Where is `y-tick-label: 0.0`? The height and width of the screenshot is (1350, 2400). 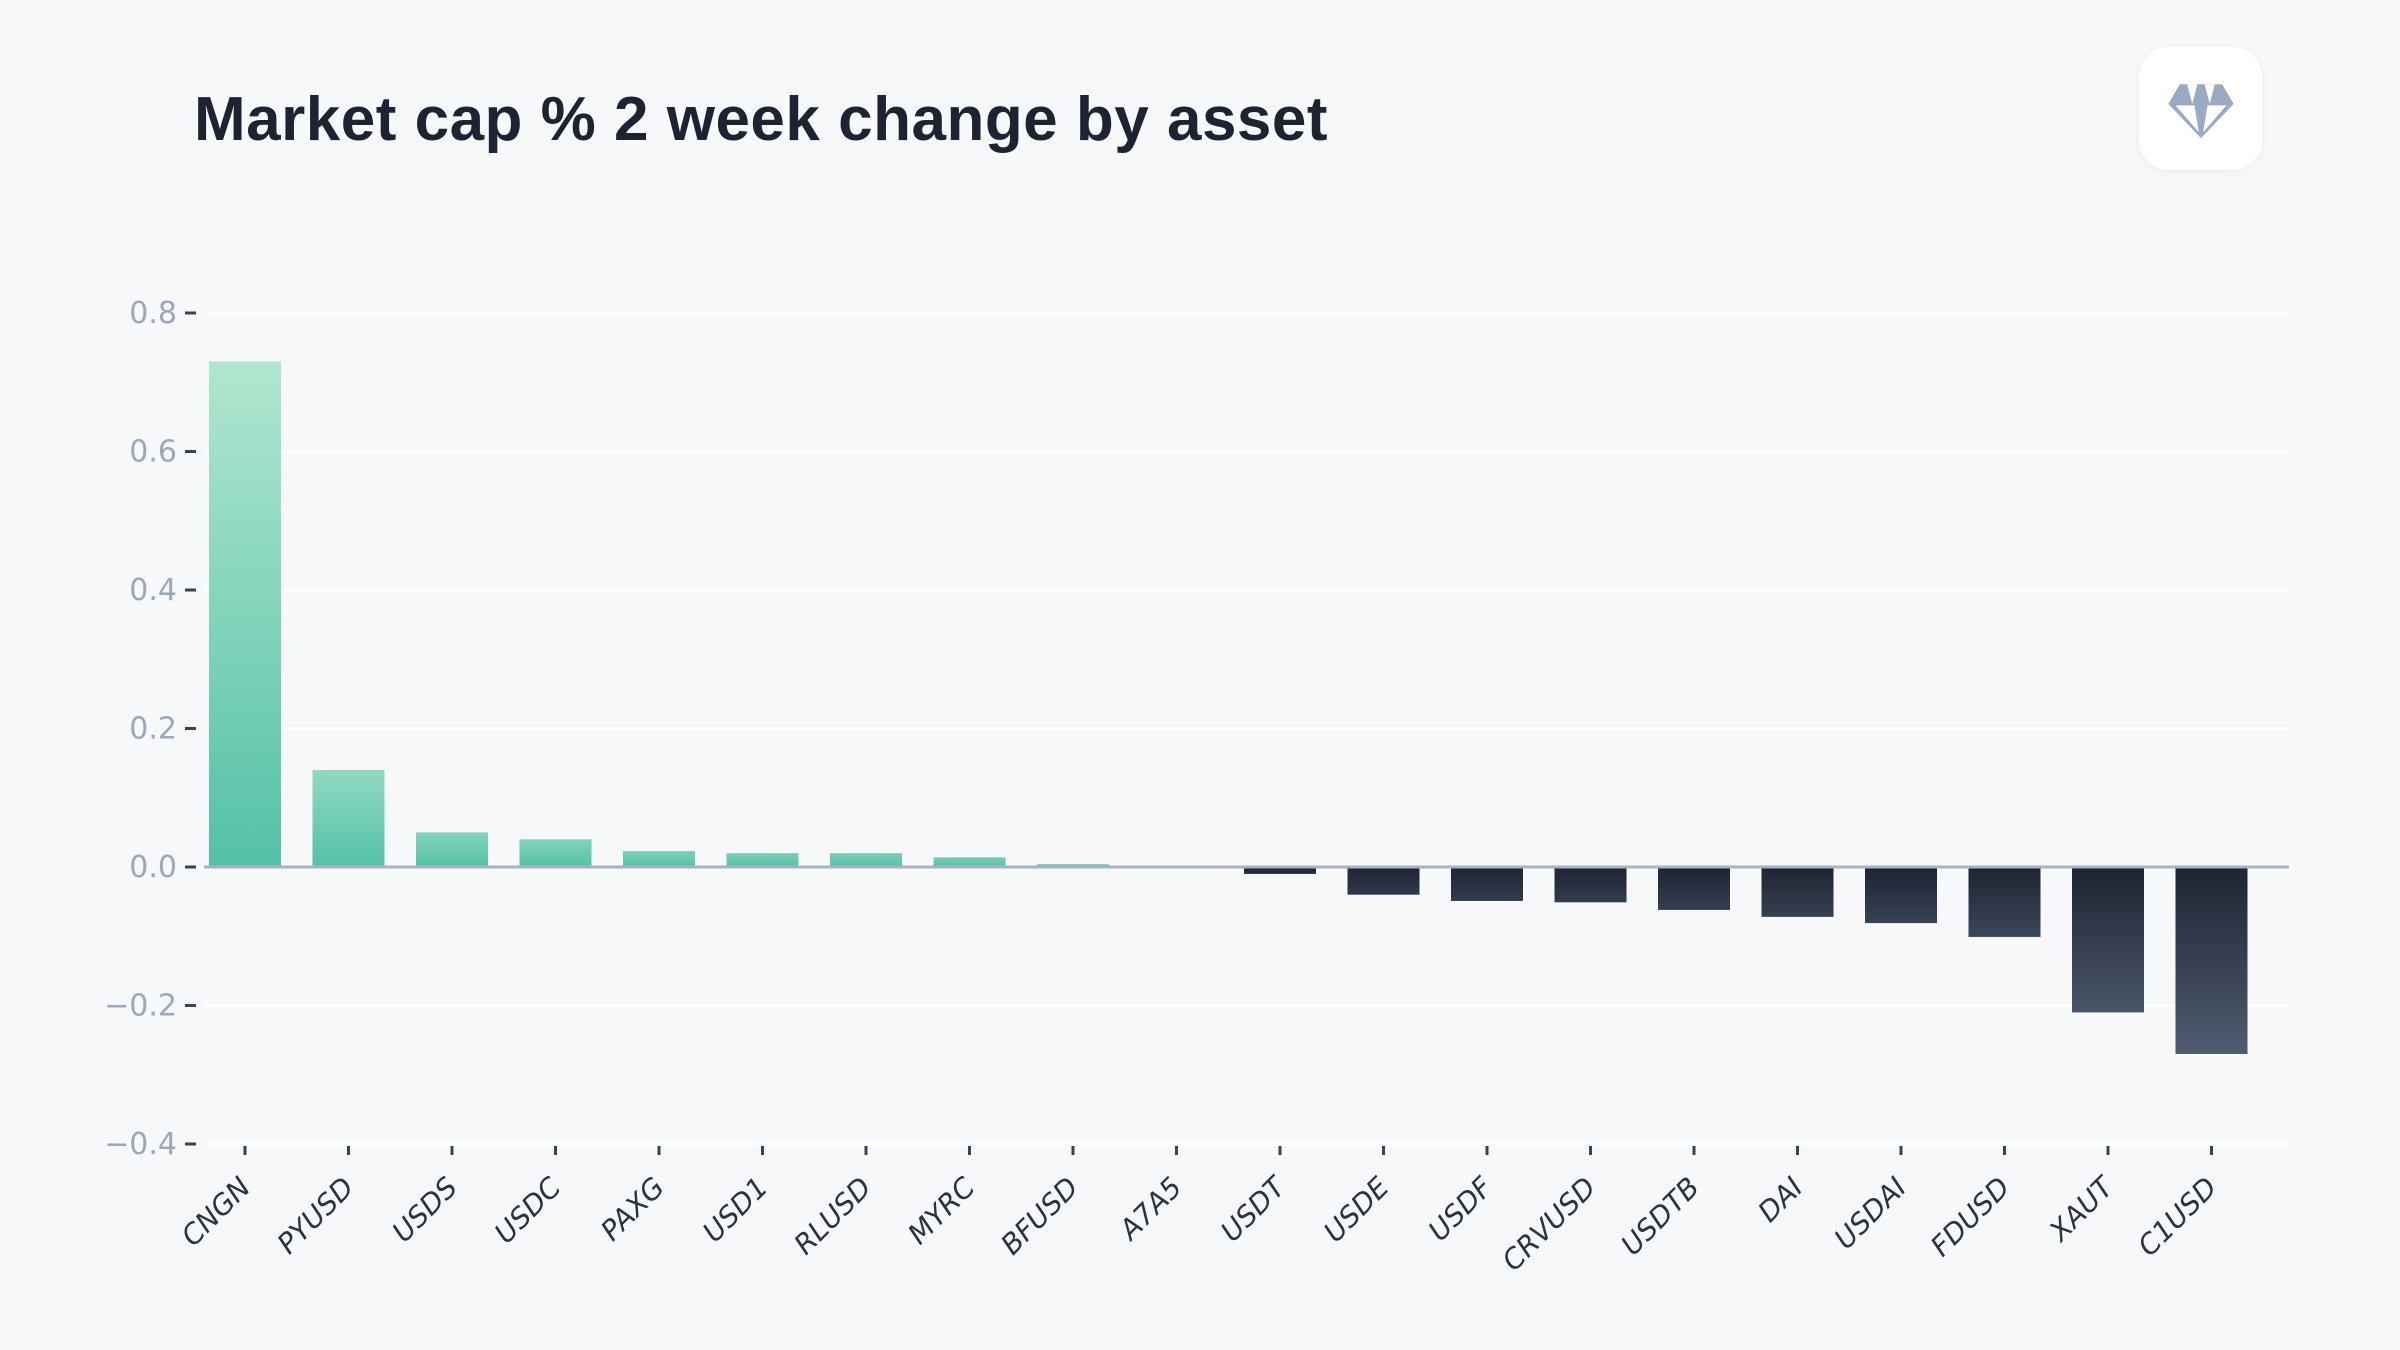 y-tick-label: 0.0 is located at coordinates (153, 867).